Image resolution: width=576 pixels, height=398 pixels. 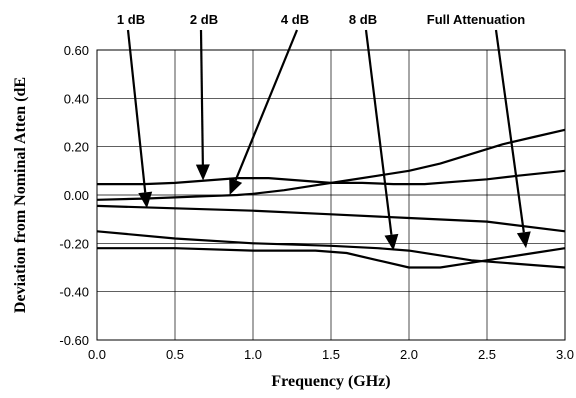 What do you see at coordinates (74, 292) in the screenshot?
I see `y-tick-label: -0.40` at bounding box center [74, 292].